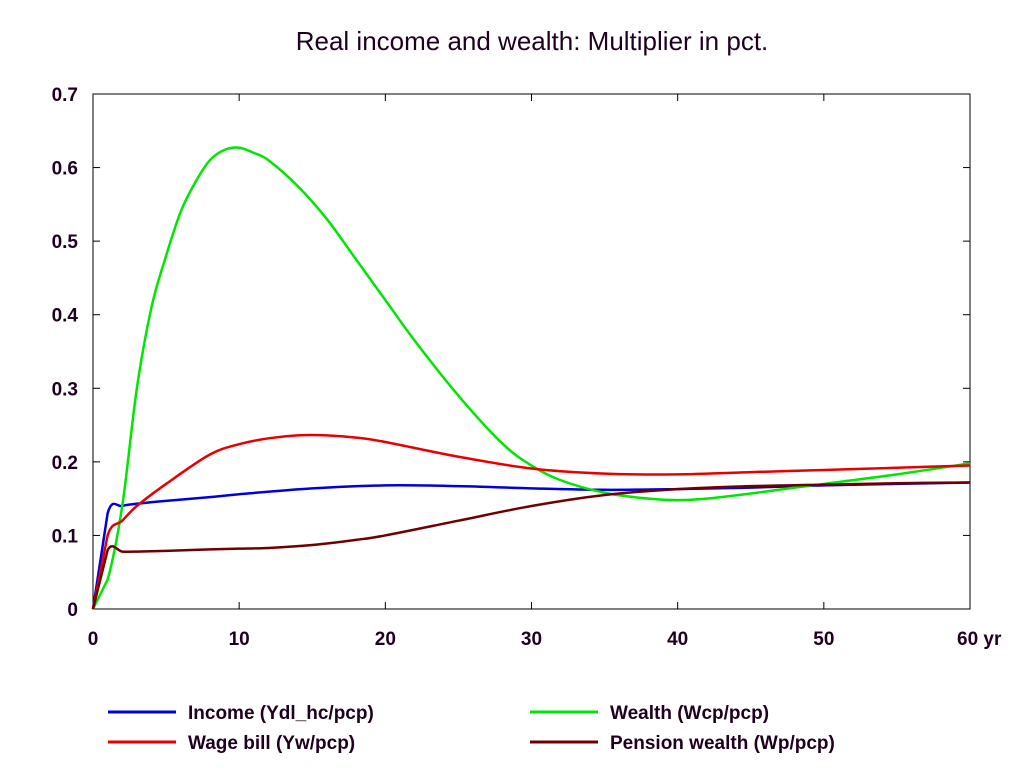 Image resolution: width=1024 pixels, height=778 pixels. I want to click on legend-label: Wage bill (Yw/pcp), so click(271, 743).